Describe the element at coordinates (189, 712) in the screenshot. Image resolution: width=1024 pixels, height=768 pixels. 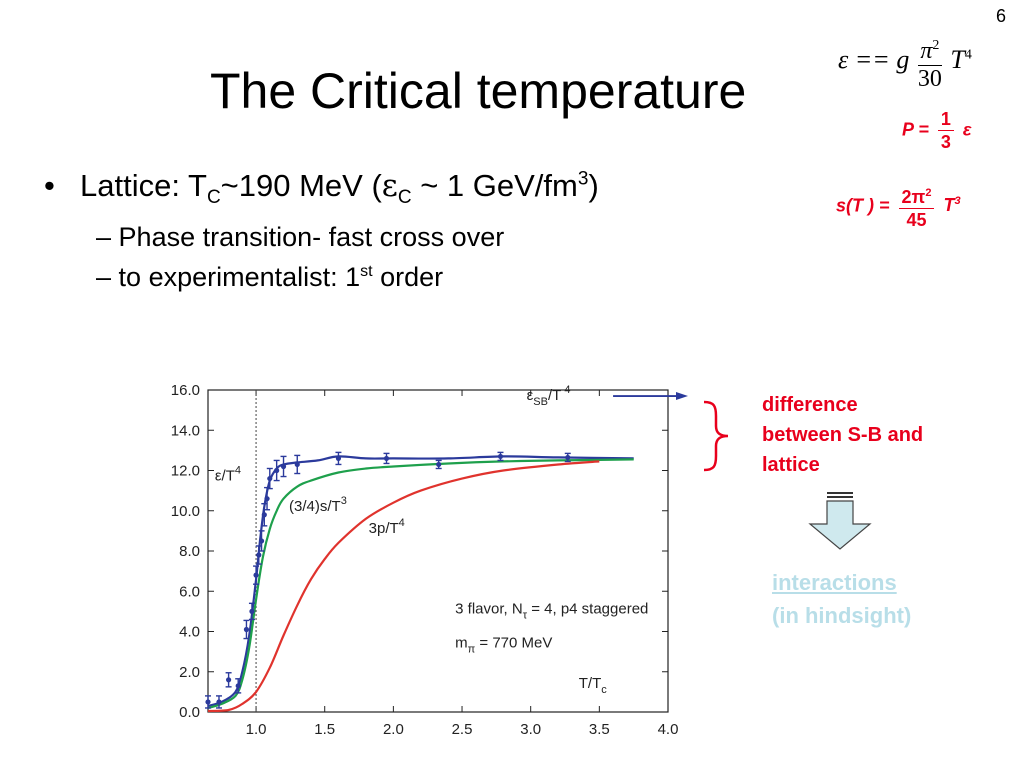
I see `y-tick-label: 0.0` at that location.